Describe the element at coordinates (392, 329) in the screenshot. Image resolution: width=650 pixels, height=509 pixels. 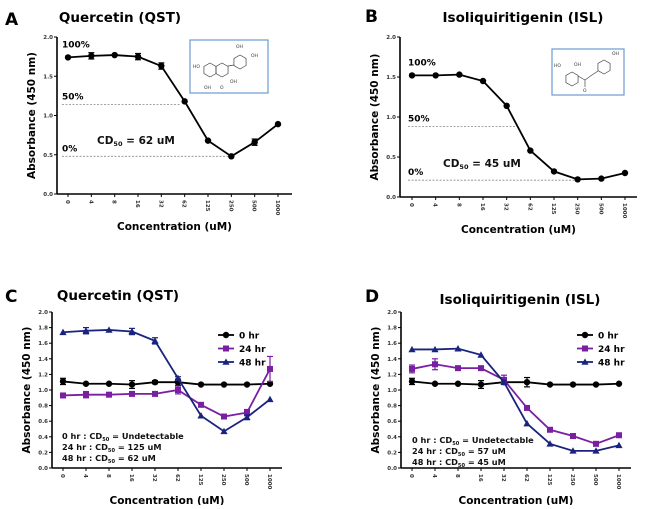
I see `y-tick-label: 1.8` at that location.